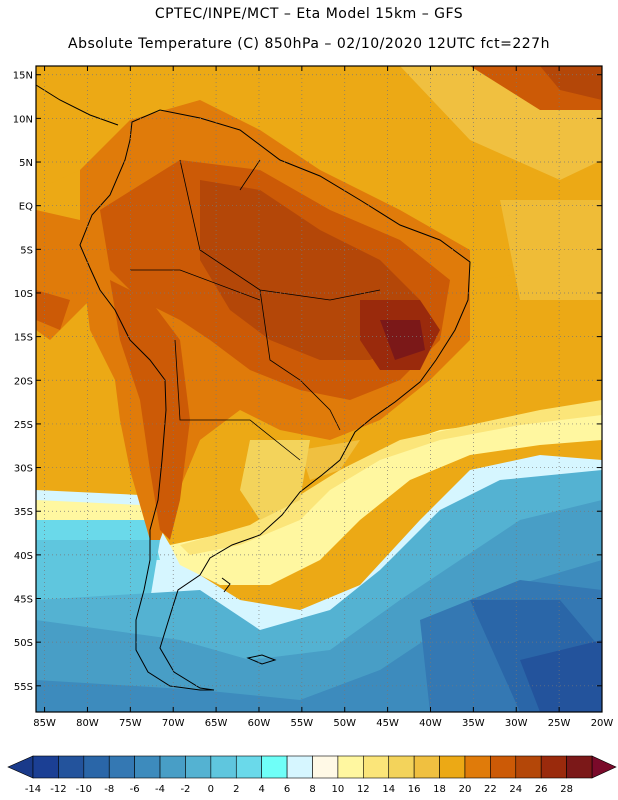 The image size is (618, 800). I want to click on lat-label: 20S, so click(23, 381).